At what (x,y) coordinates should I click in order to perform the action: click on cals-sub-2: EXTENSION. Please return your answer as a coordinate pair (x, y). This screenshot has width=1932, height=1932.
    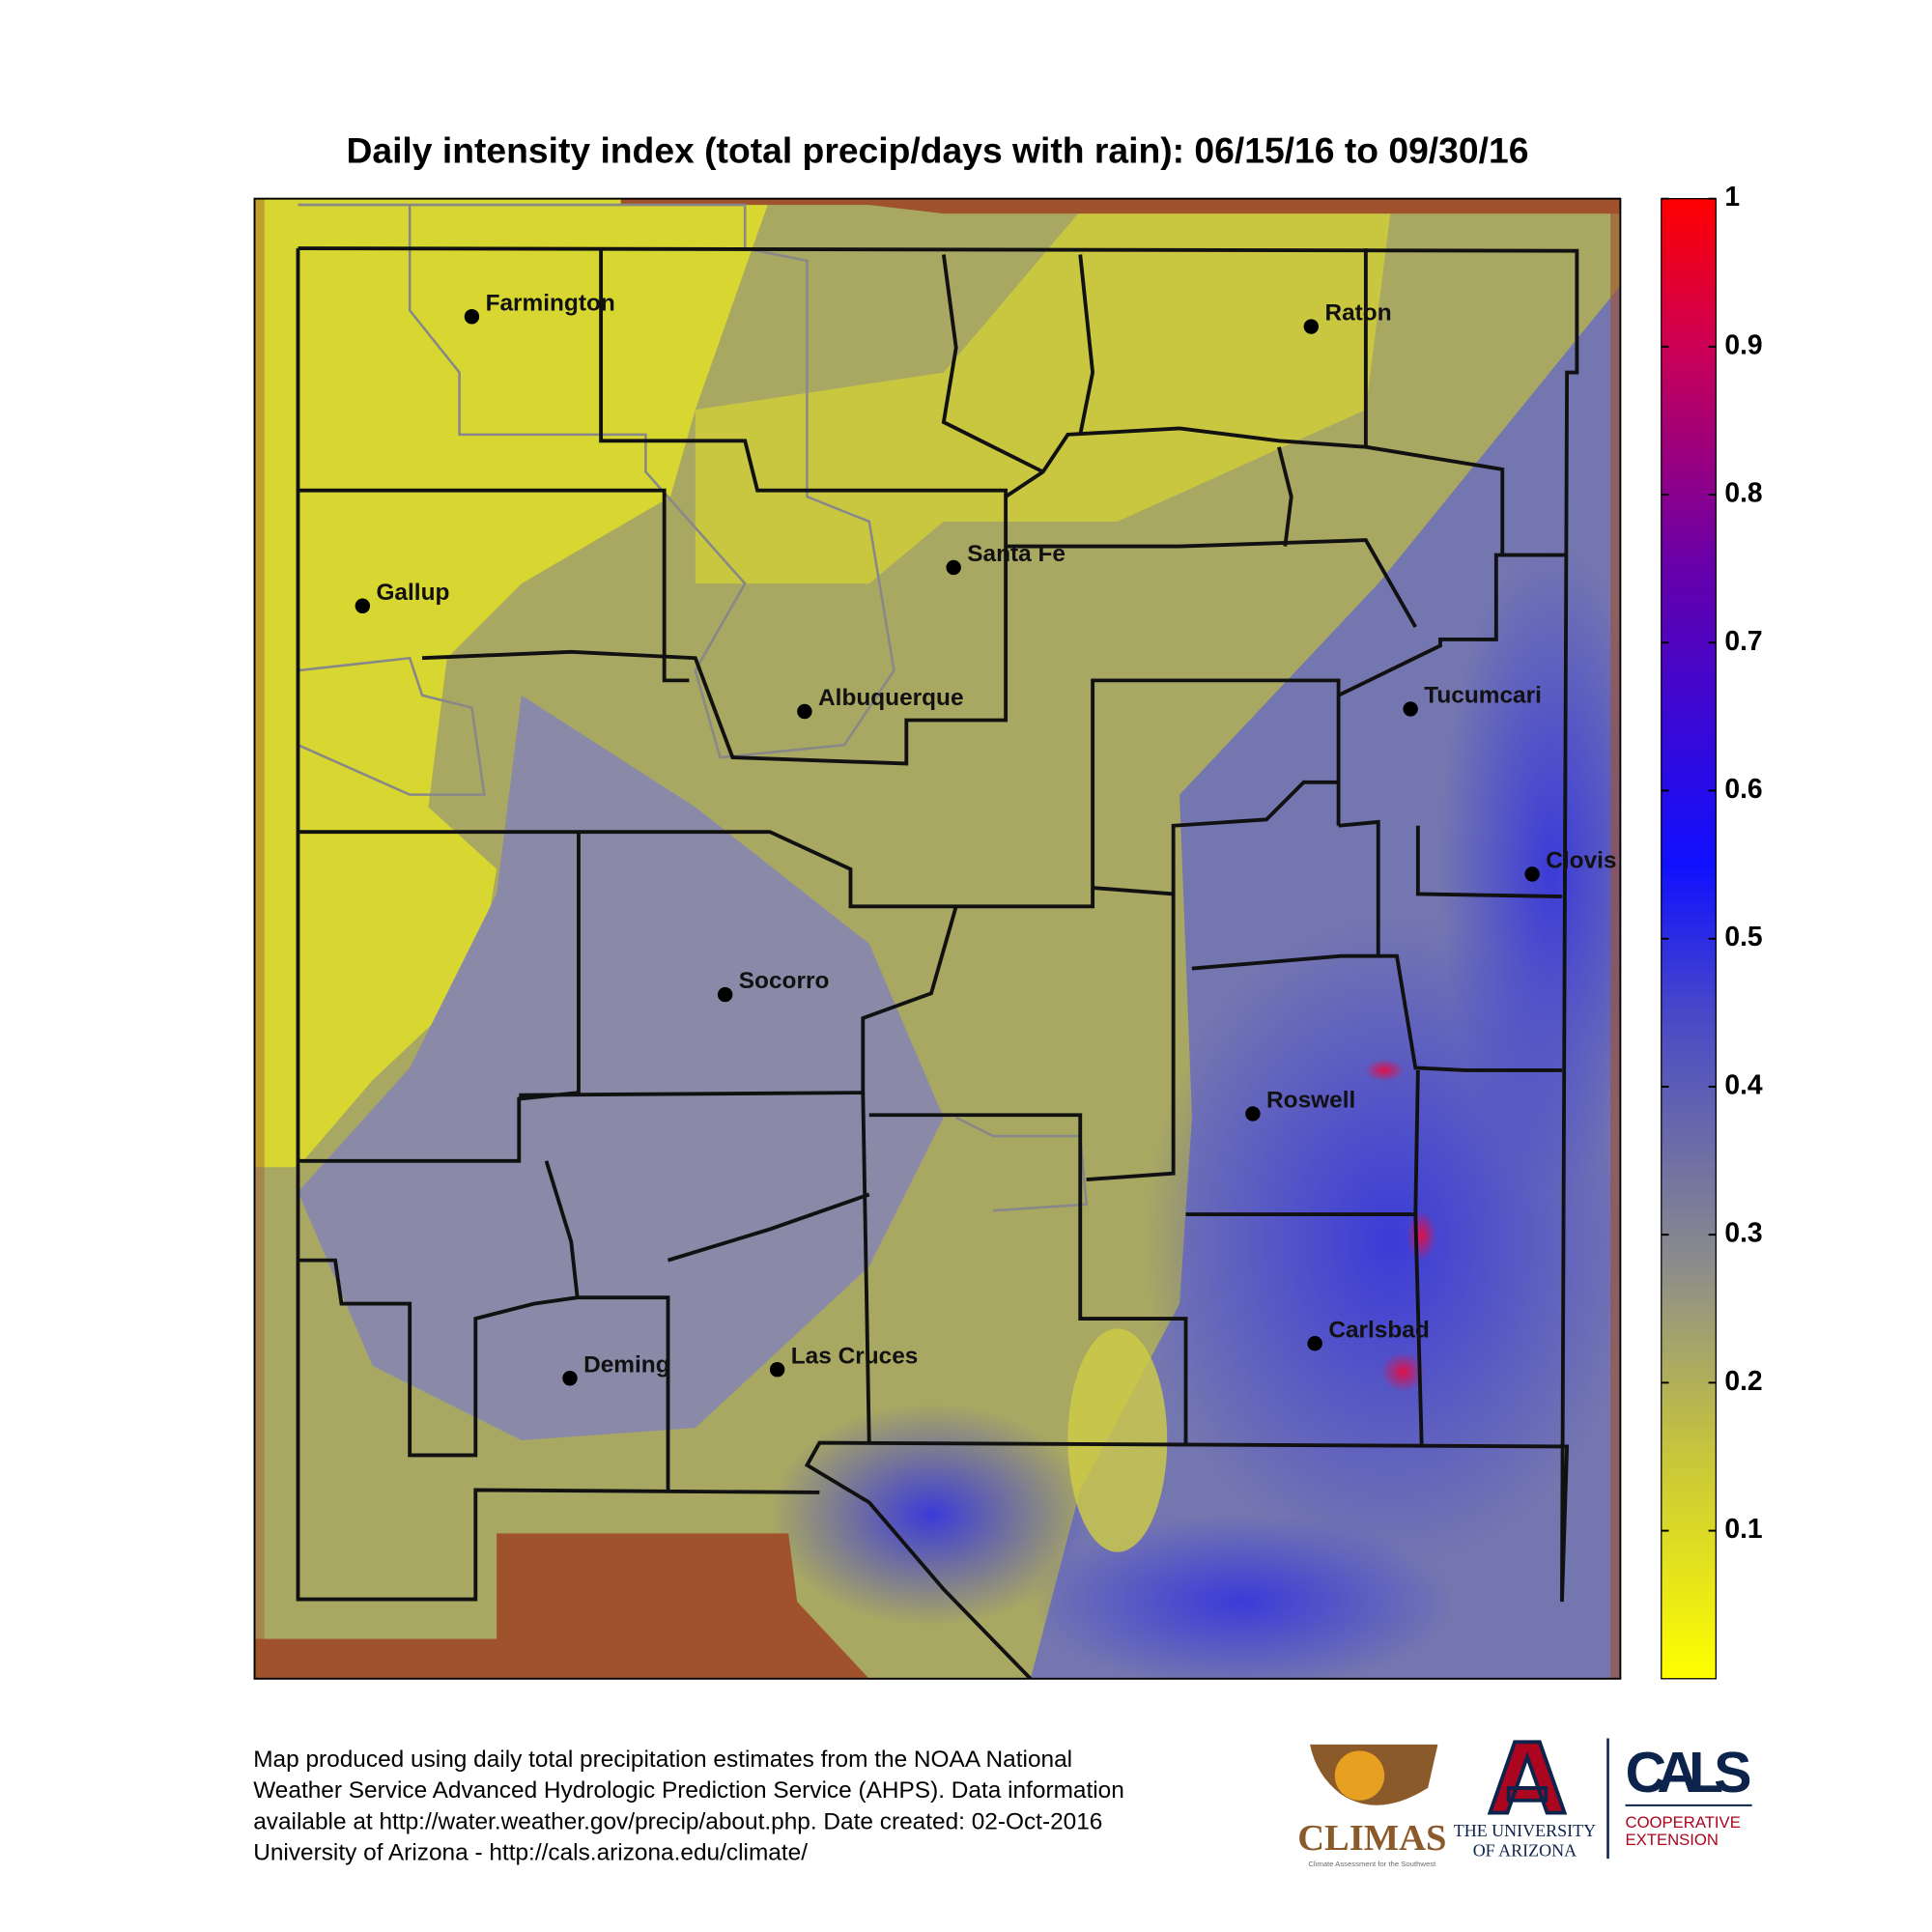
    Looking at the image, I should click on (1672, 1840).